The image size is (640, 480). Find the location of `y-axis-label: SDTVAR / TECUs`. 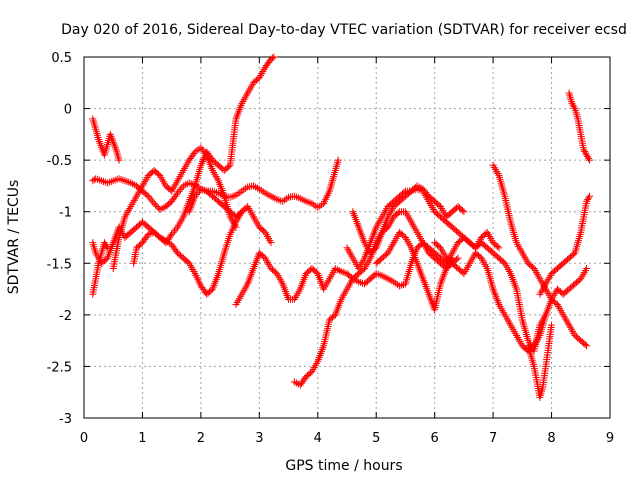

y-axis-label: SDTVAR / TECUs is located at coordinates (14, 237).